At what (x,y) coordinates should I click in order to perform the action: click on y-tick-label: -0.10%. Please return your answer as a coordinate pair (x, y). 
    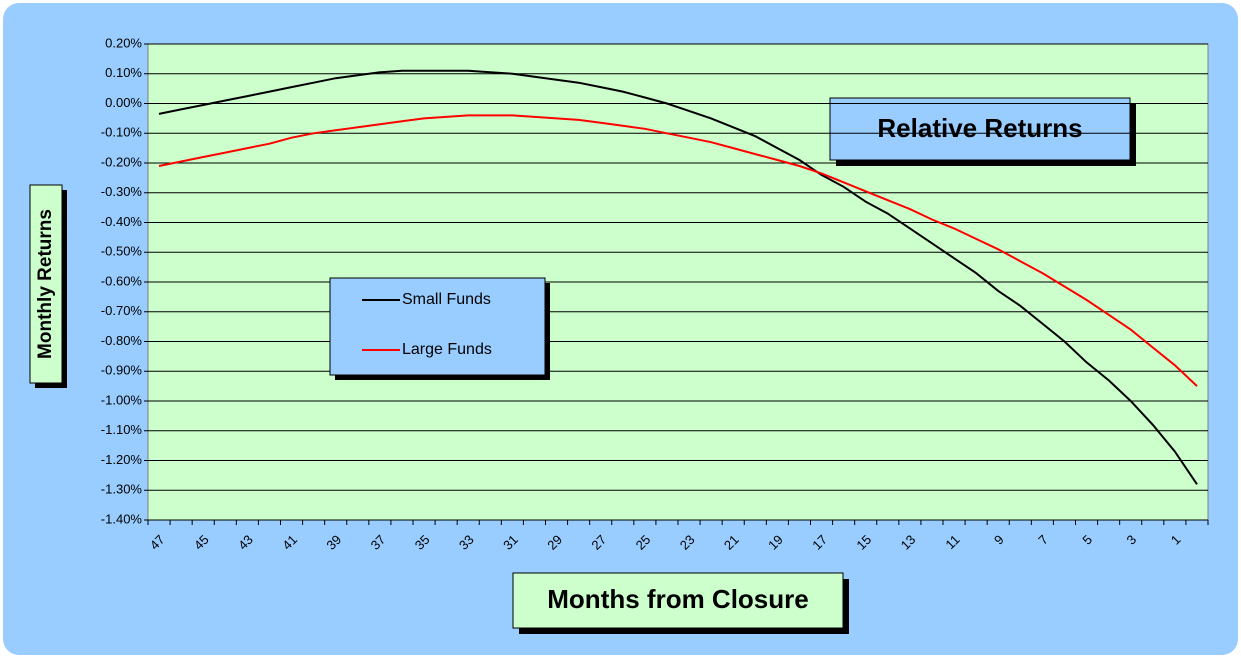
    Looking at the image, I should click on (122, 132).